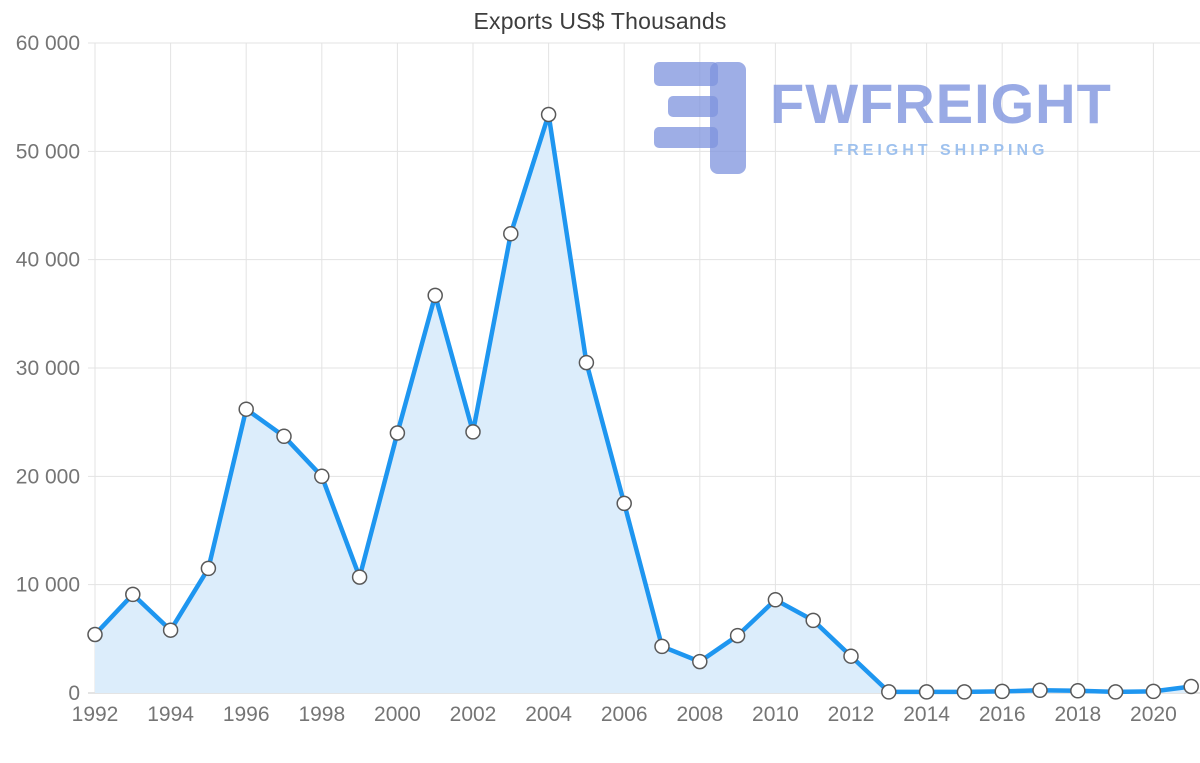  I want to click on data-point-2009, so click(737, 635).